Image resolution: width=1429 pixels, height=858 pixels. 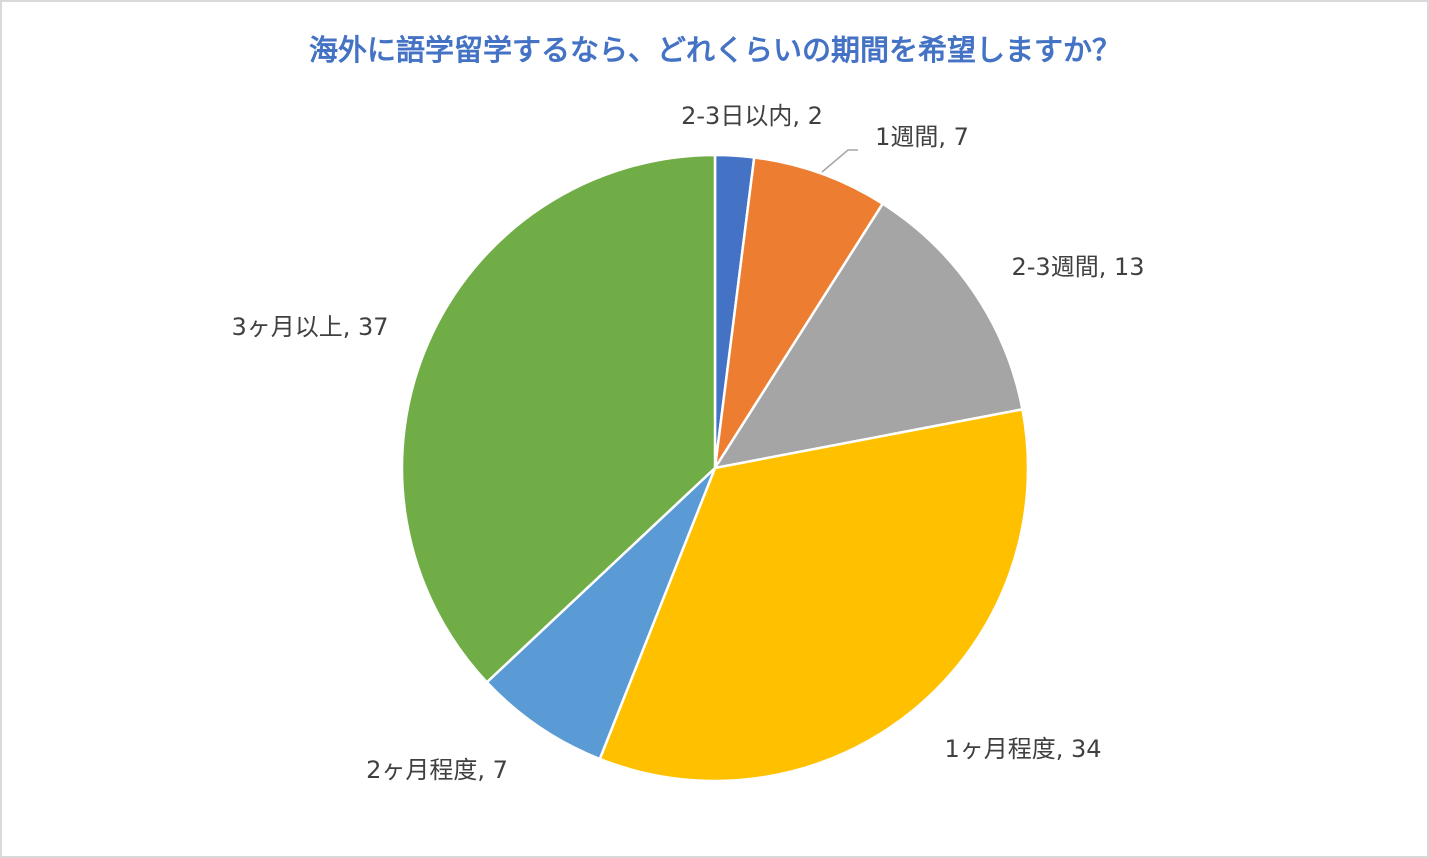 I want to click on data-label: 2ヶ月程度, 7, so click(x=437, y=770).